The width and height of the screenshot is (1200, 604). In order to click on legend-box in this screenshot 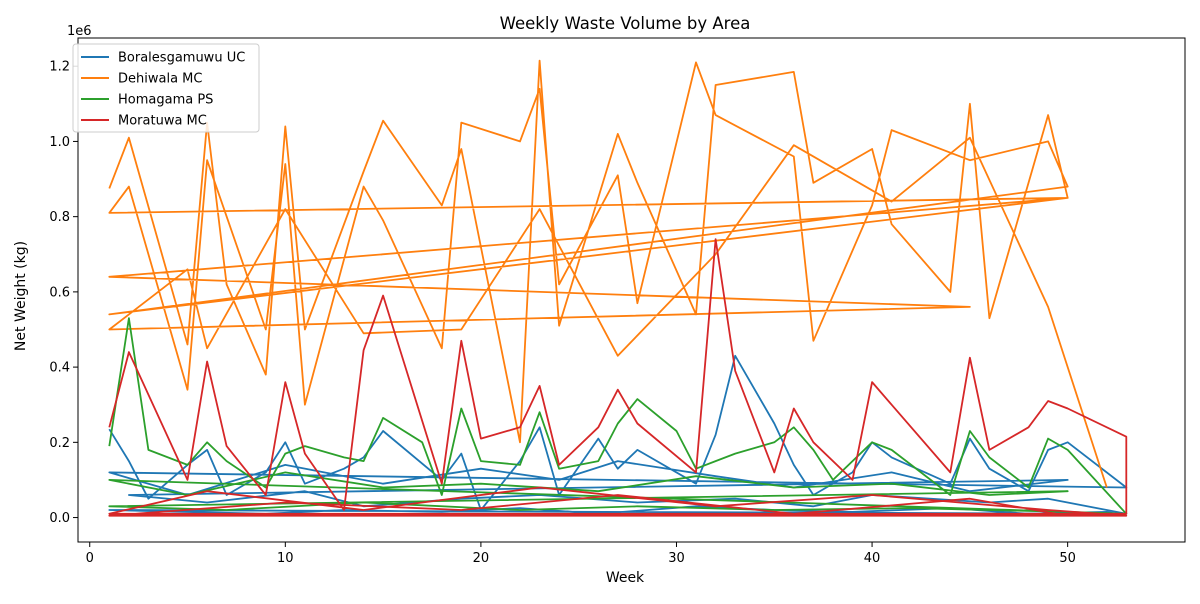, I will do `click(166, 88)`.